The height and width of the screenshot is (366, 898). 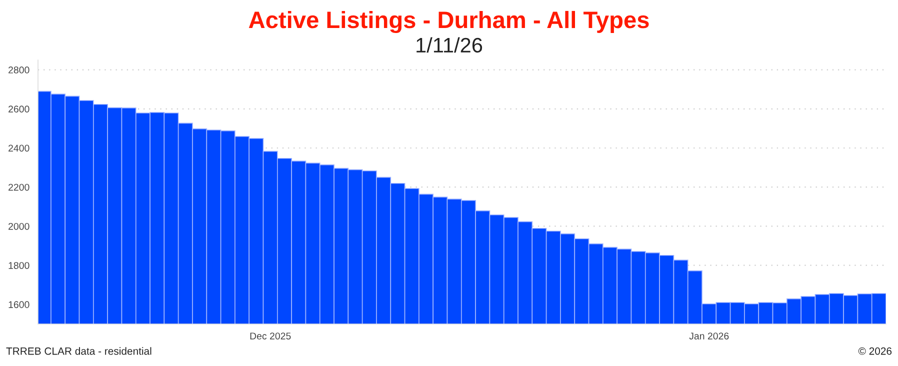 What do you see at coordinates (875, 351) in the screenshot?
I see `text: © 2026` at bounding box center [875, 351].